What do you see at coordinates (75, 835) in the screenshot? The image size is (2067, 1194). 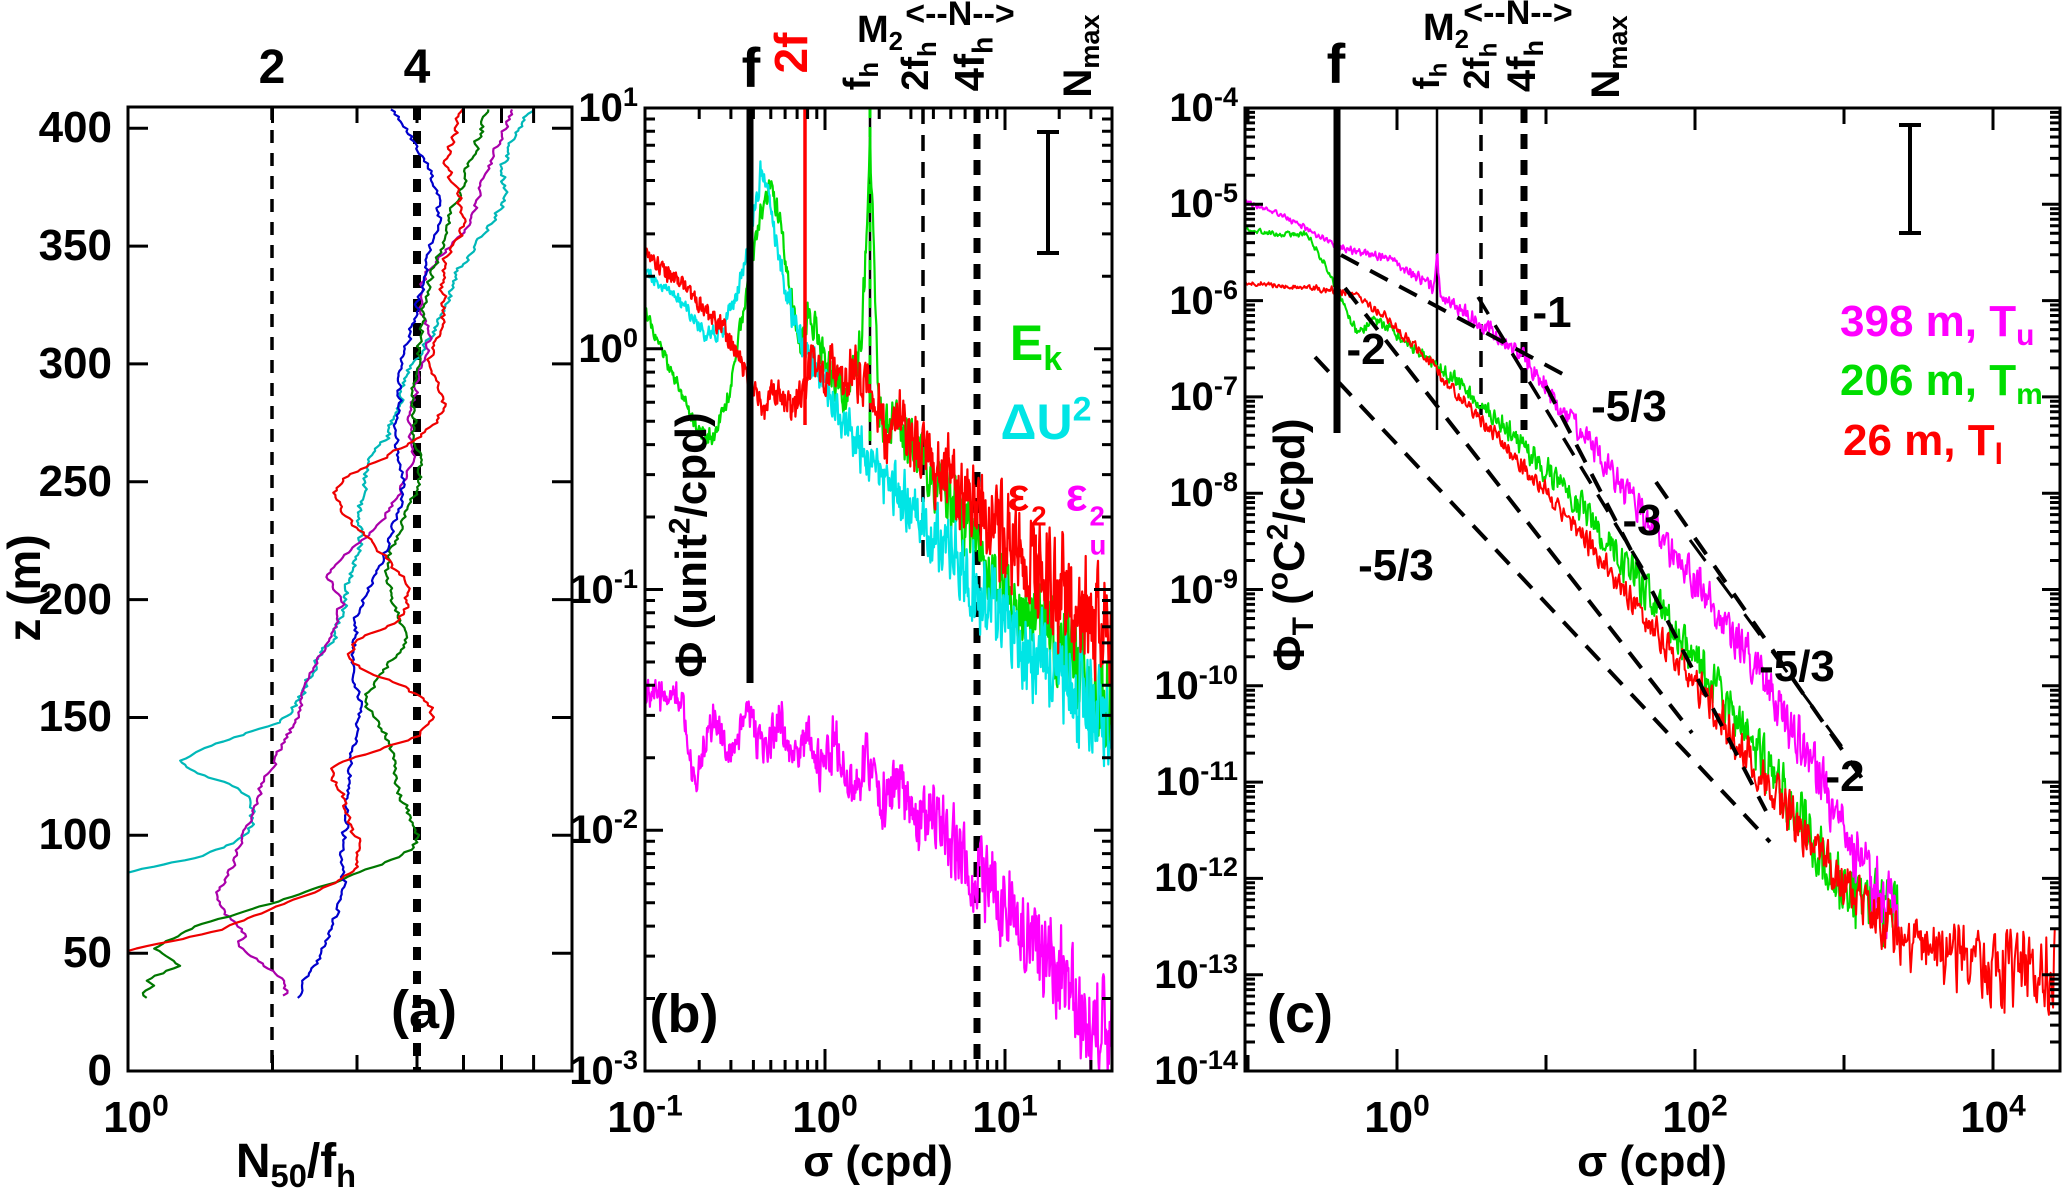 I see `panel-a-ytick-100: 100` at bounding box center [75, 835].